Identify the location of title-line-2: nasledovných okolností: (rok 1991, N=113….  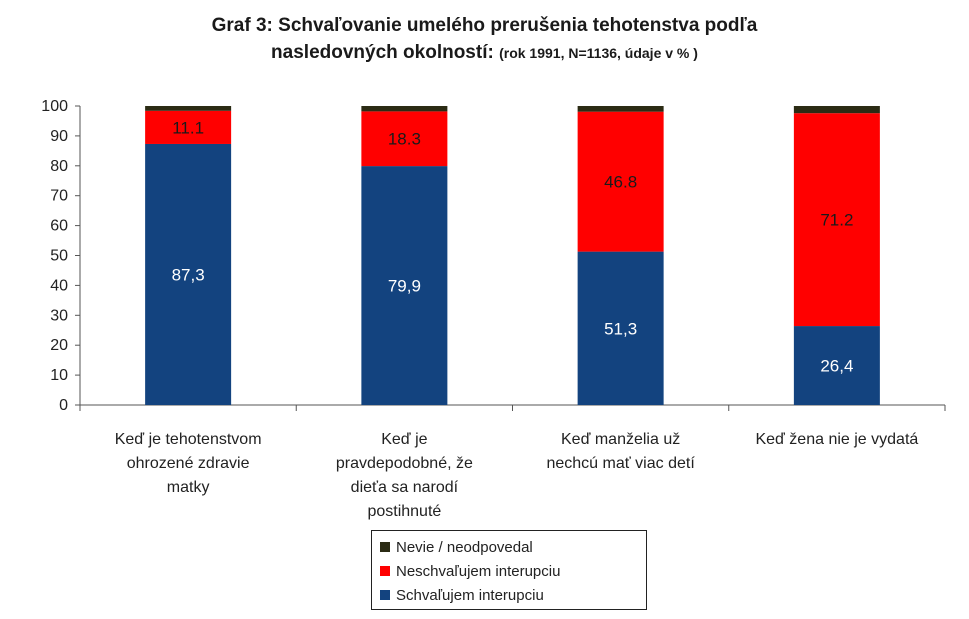
(484, 53).